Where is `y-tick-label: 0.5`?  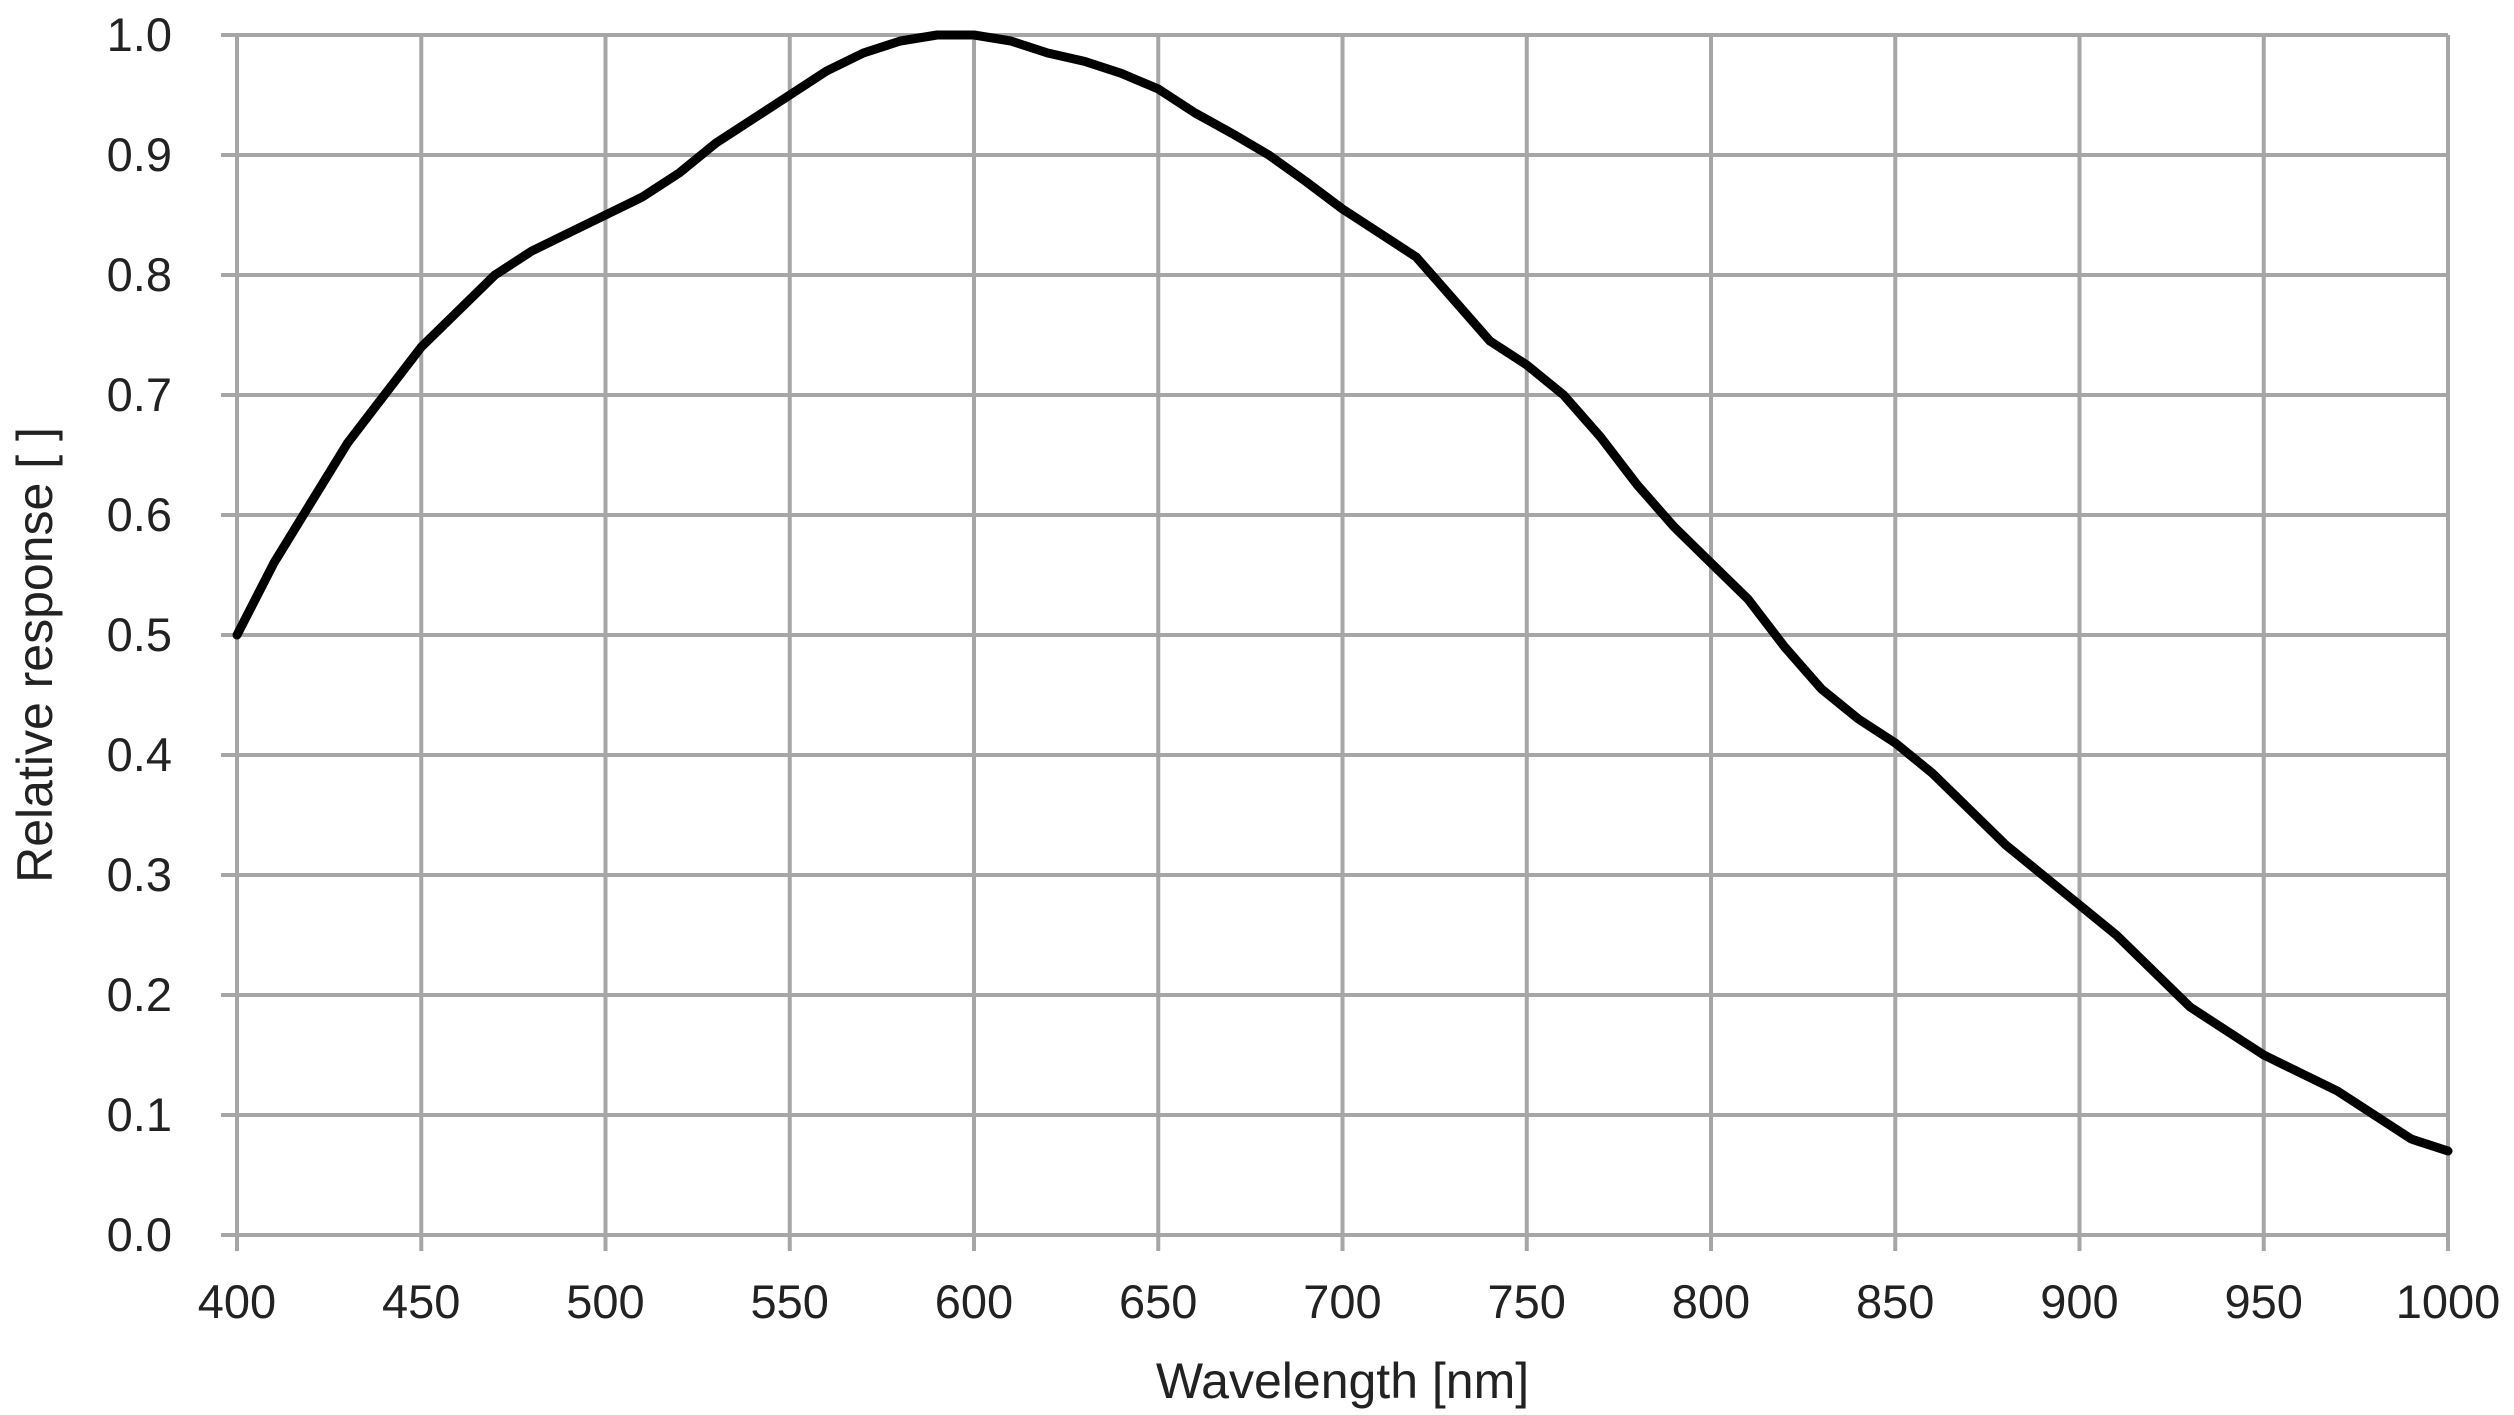 y-tick-label: 0.5 is located at coordinates (139, 634).